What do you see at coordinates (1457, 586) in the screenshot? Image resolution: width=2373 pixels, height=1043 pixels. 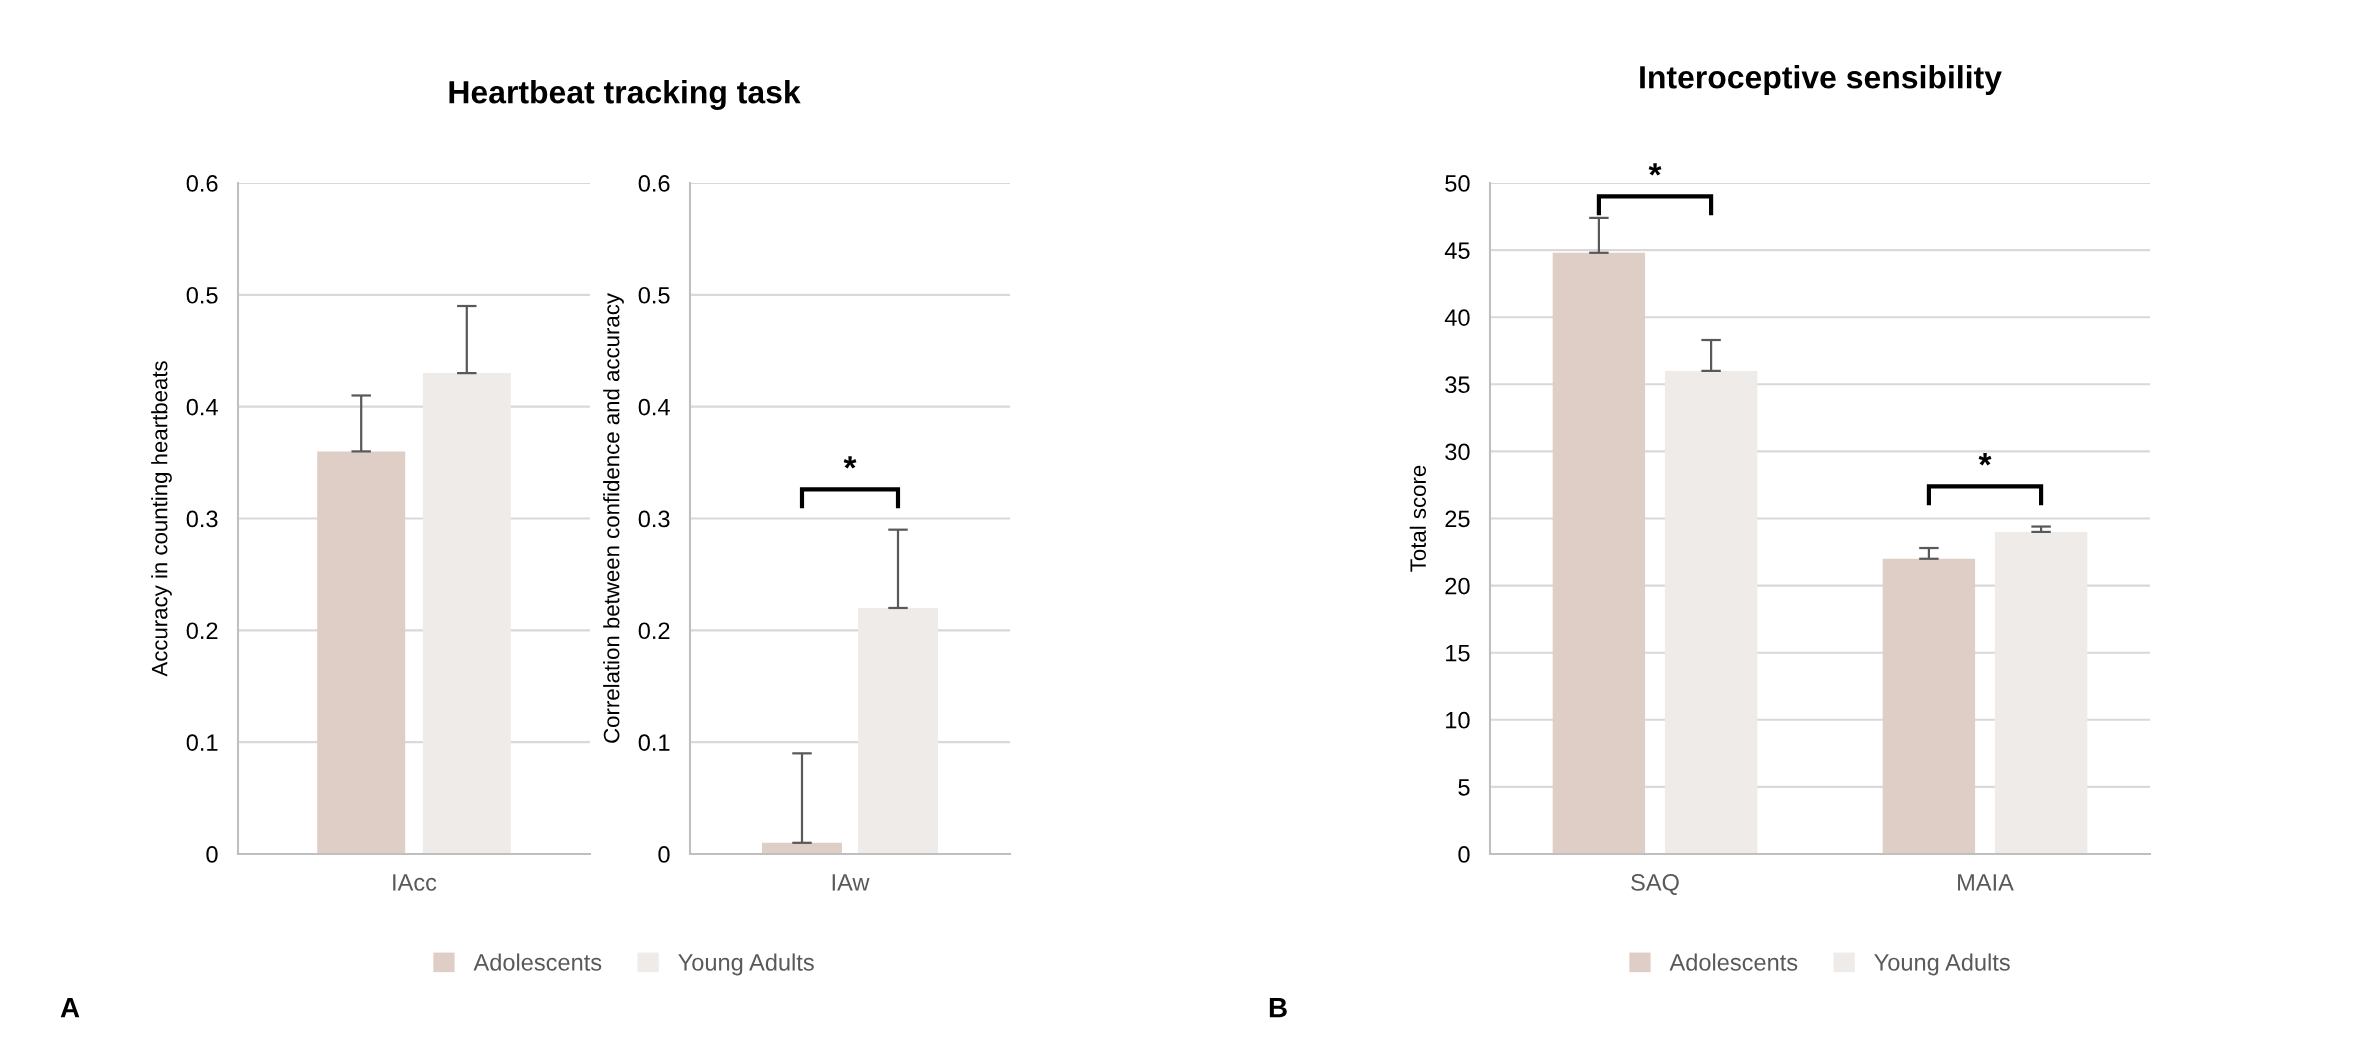 I see `y-tick-label: 20` at bounding box center [1457, 586].